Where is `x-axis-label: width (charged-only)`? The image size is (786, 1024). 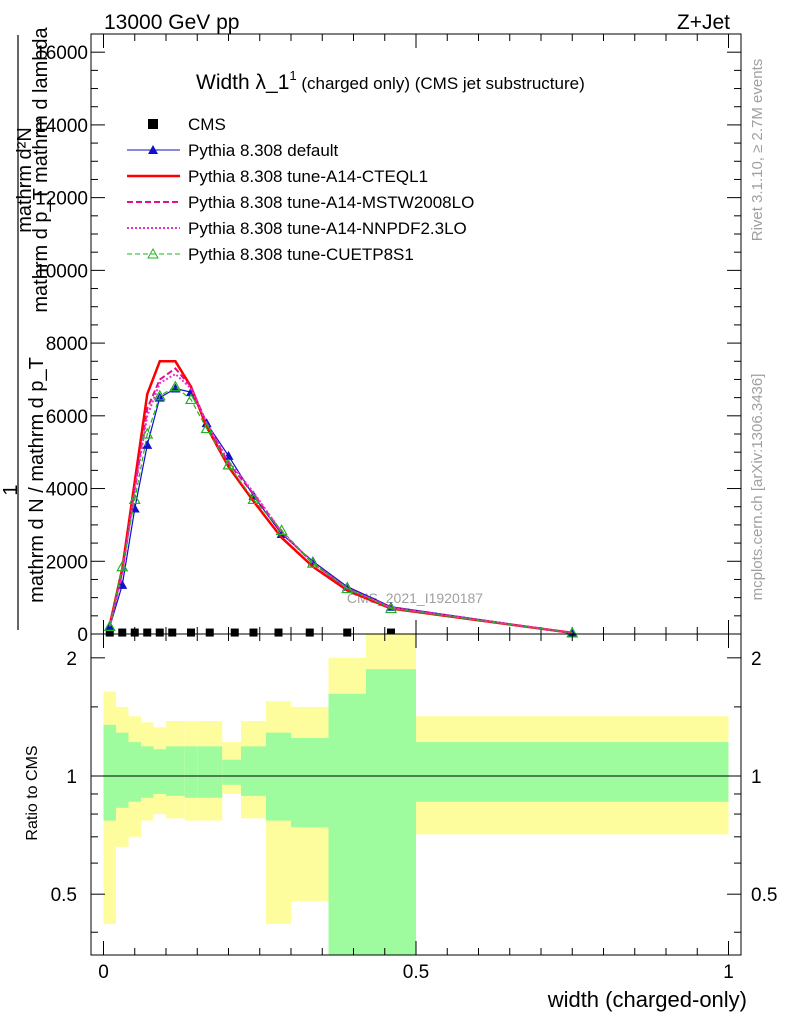 x-axis-label: width (charged-only) is located at coordinates (647, 999).